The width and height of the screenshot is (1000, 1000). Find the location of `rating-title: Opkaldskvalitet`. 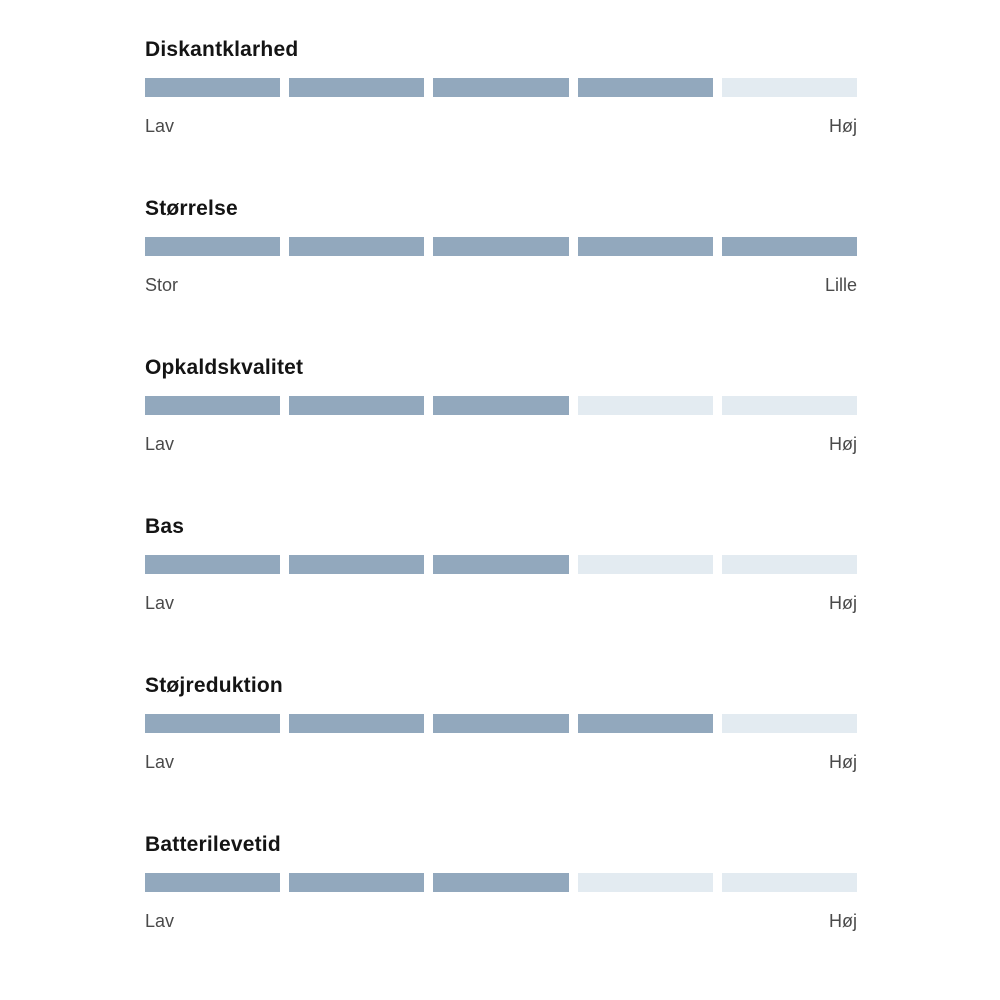

rating-title: Opkaldskvalitet is located at coordinates (224, 367).